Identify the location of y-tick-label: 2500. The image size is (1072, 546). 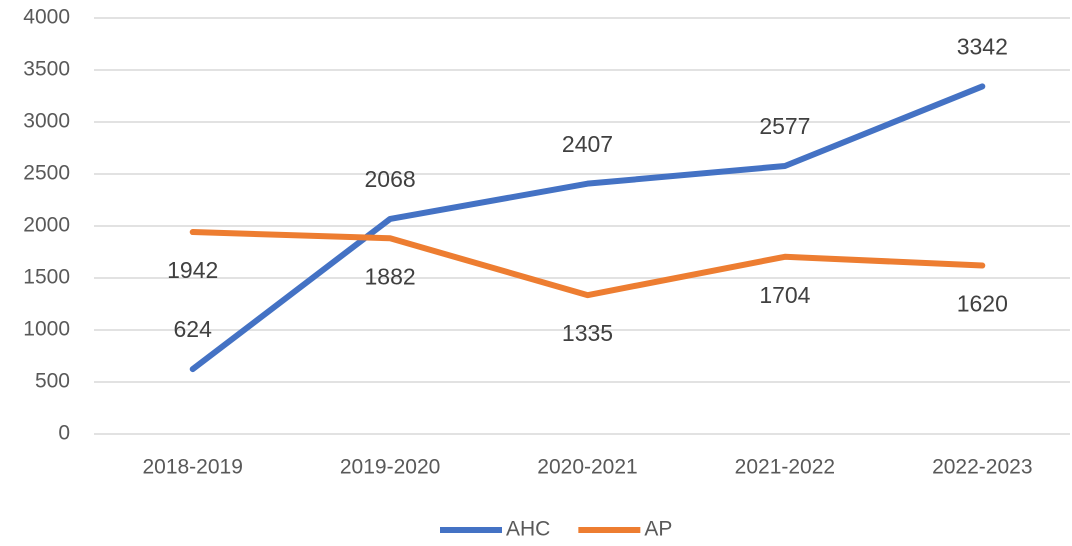
(46, 173).